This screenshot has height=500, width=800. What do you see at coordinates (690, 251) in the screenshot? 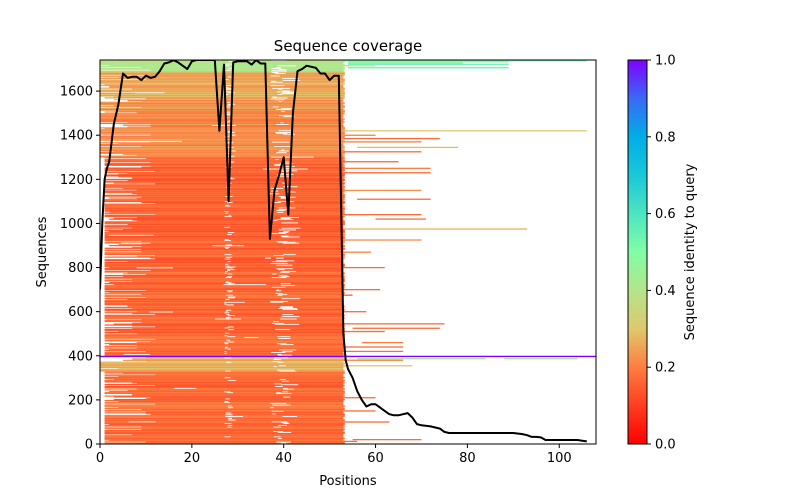
I see `colorbar-label: Sequence identity to query` at bounding box center [690, 251].